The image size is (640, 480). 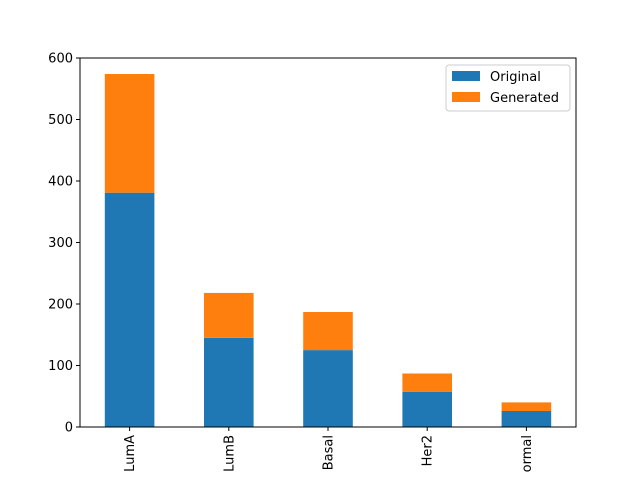 What do you see at coordinates (130, 453) in the screenshot?
I see `x-tick-label-0: LumA` at bounding box center [130, 453].